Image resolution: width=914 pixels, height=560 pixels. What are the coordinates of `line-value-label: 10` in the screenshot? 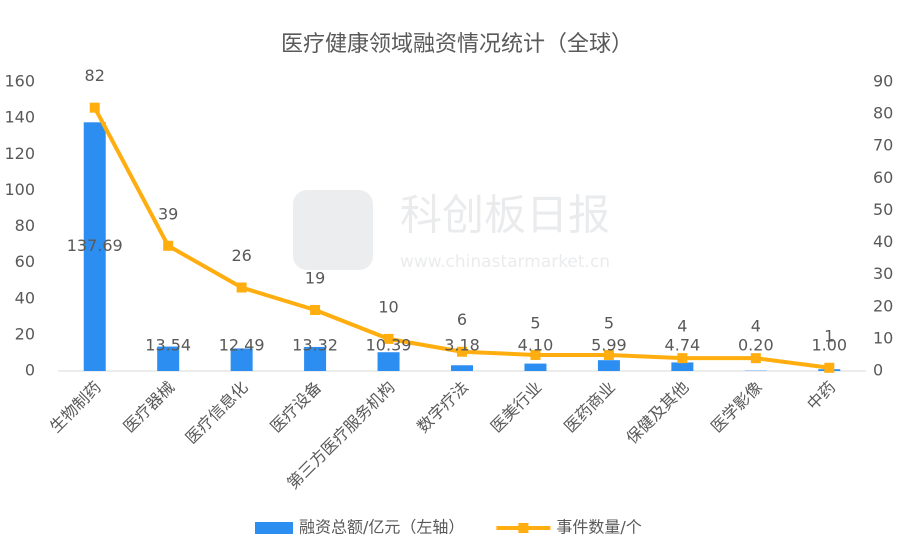 It's located at (388, 306).